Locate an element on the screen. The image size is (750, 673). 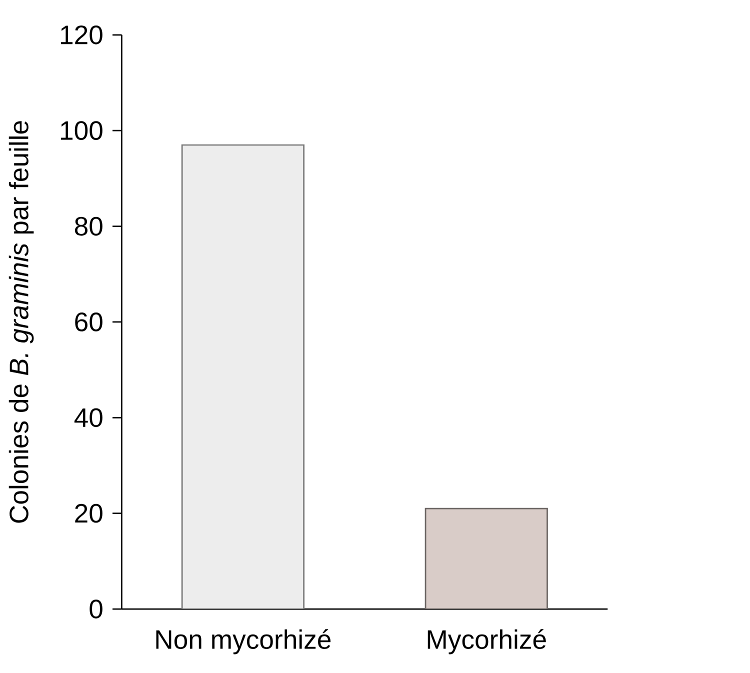
x-tick-label: Mycorhizé is located at coordinates (487, 641).